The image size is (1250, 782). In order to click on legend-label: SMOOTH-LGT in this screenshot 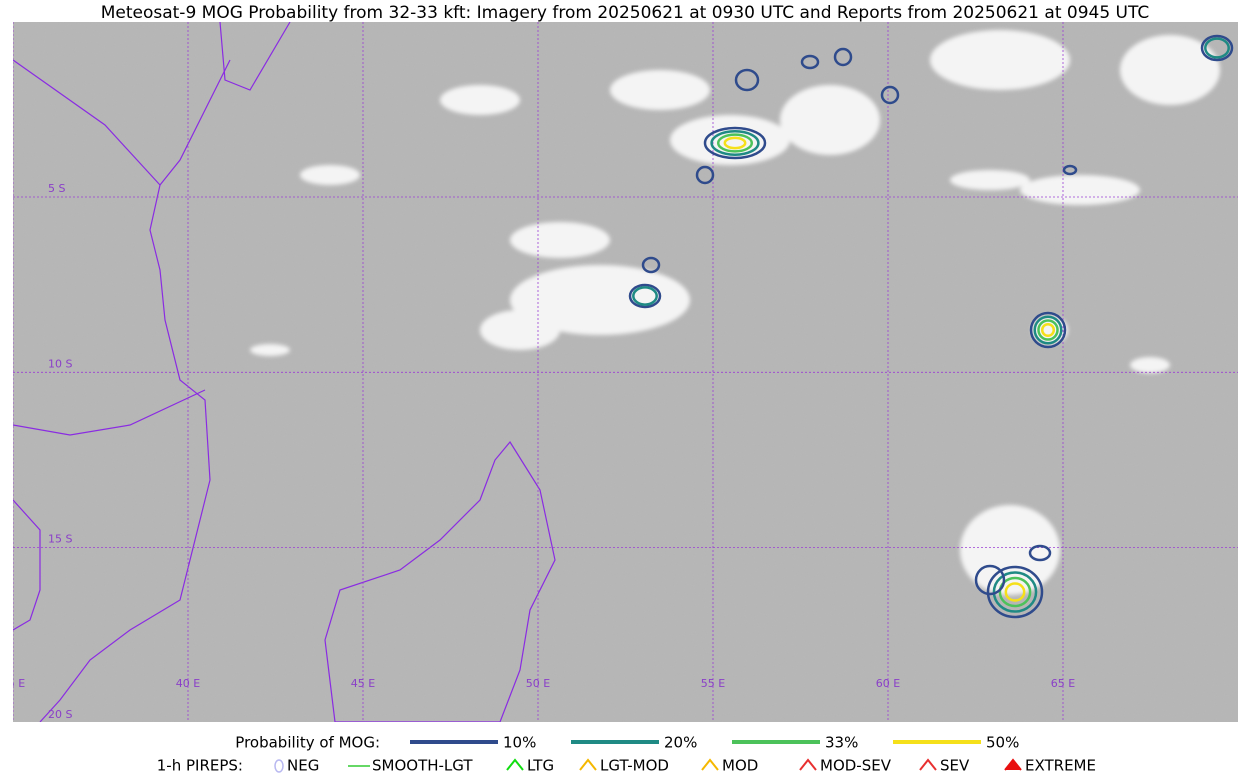, I will do `click(422, 766)`.